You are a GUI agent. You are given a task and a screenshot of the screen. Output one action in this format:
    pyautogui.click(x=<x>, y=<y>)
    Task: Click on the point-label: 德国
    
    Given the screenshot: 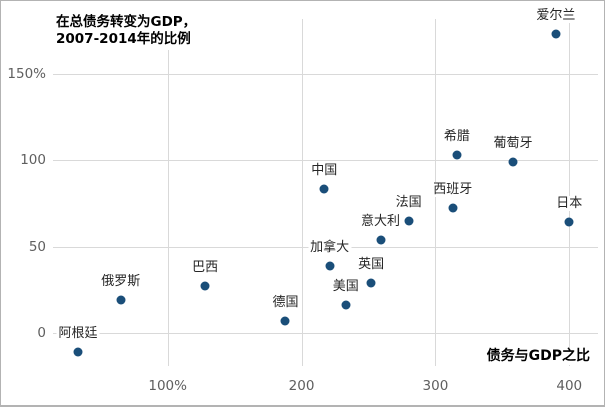 What is the action you would take?
    pyautogui.click(x=285, y=302)
    